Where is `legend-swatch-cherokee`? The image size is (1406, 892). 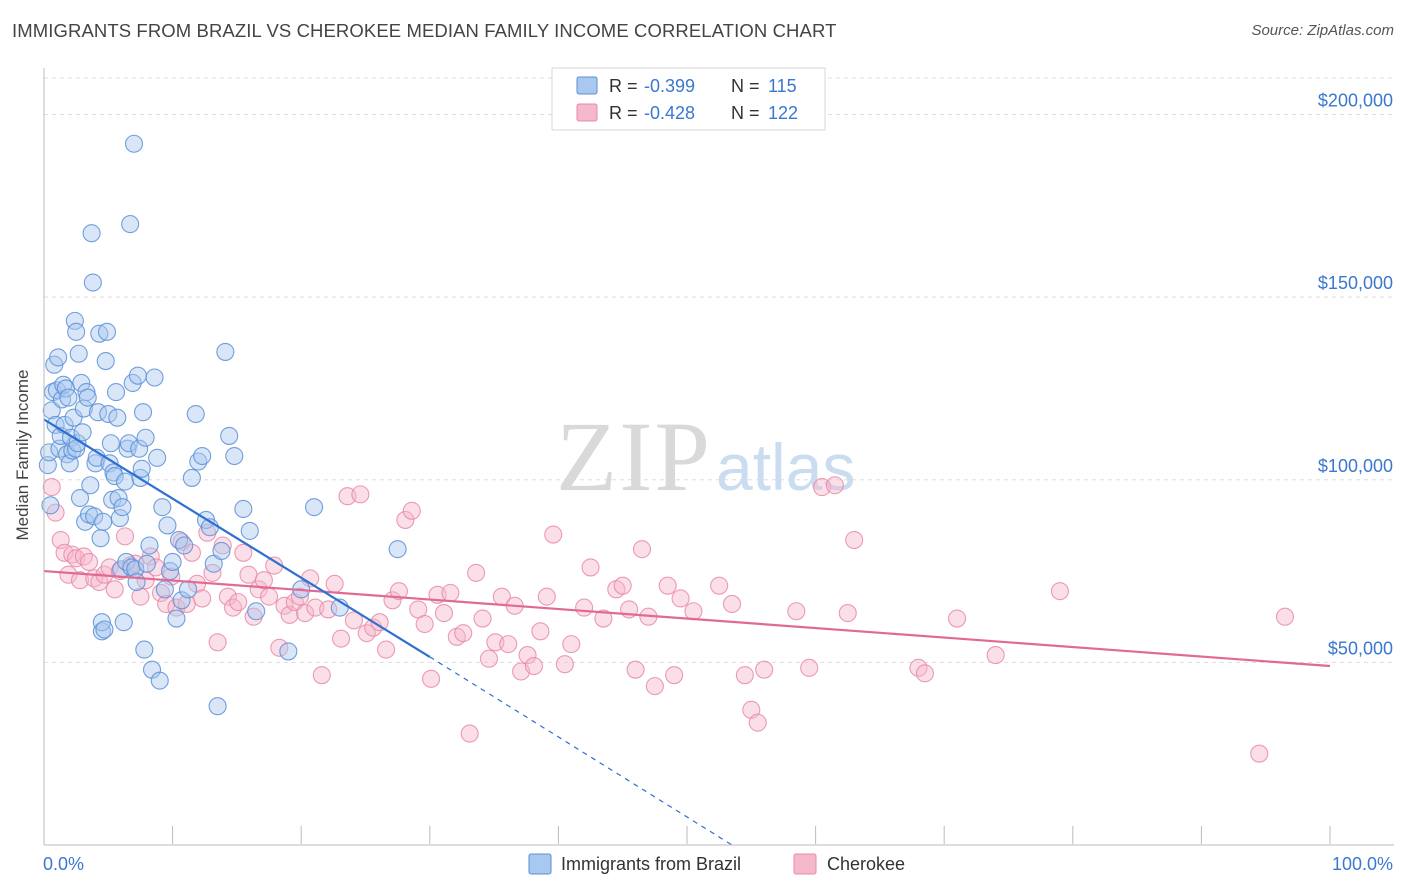
legend-swatch-cherokee is located at coordinates (587, 112).